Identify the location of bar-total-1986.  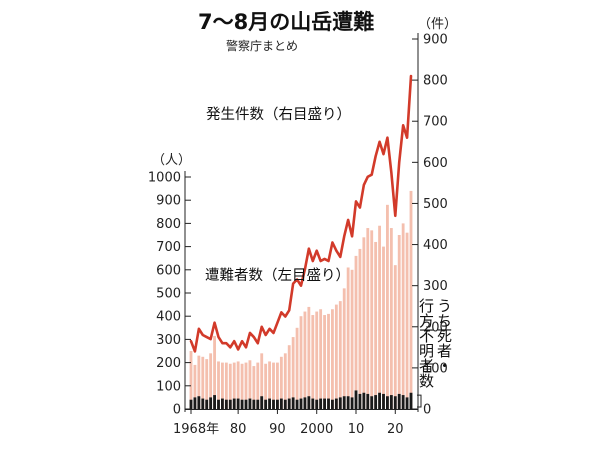
(262, 381).